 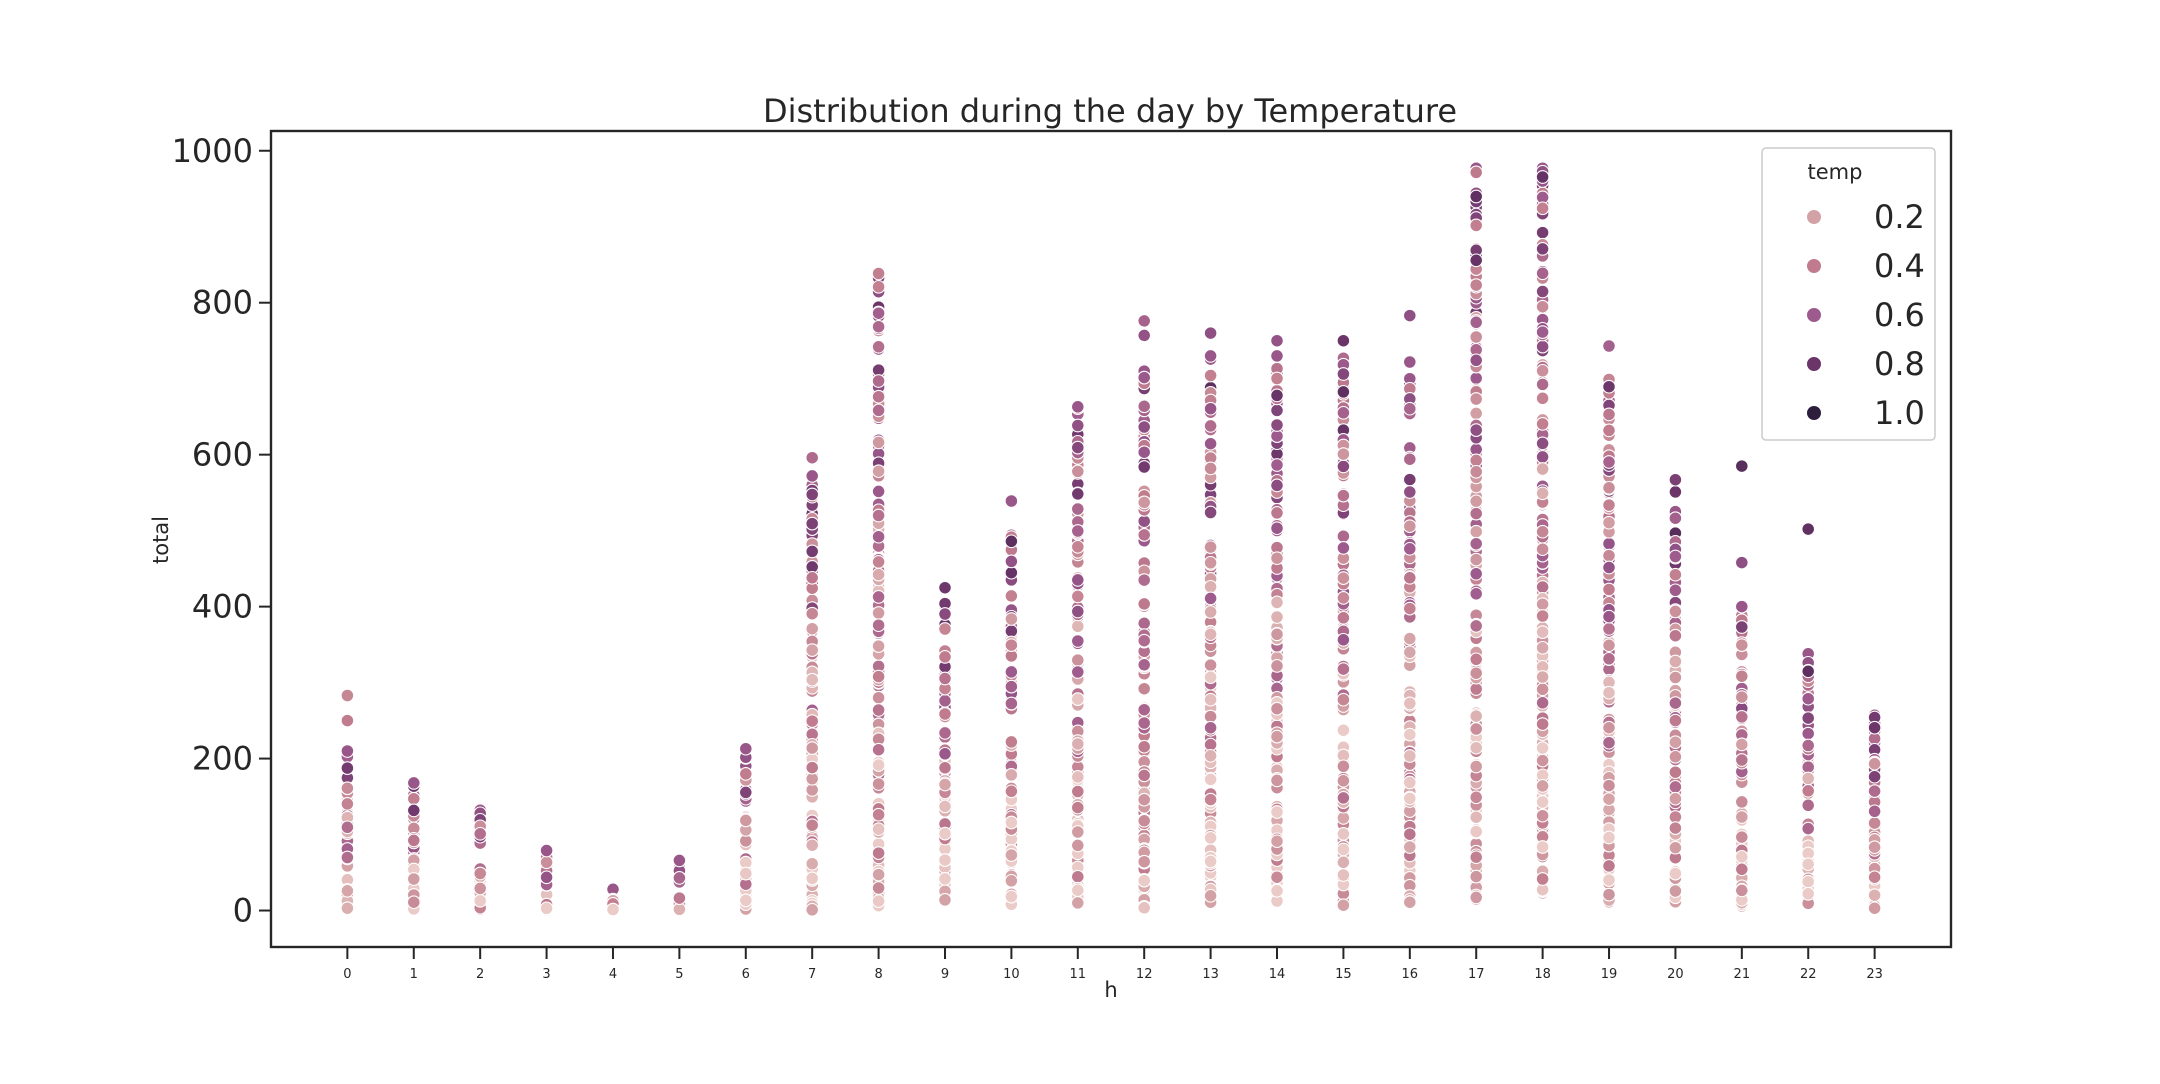 I want to click on x-tick-label: 4, so click(x=613, y=974).